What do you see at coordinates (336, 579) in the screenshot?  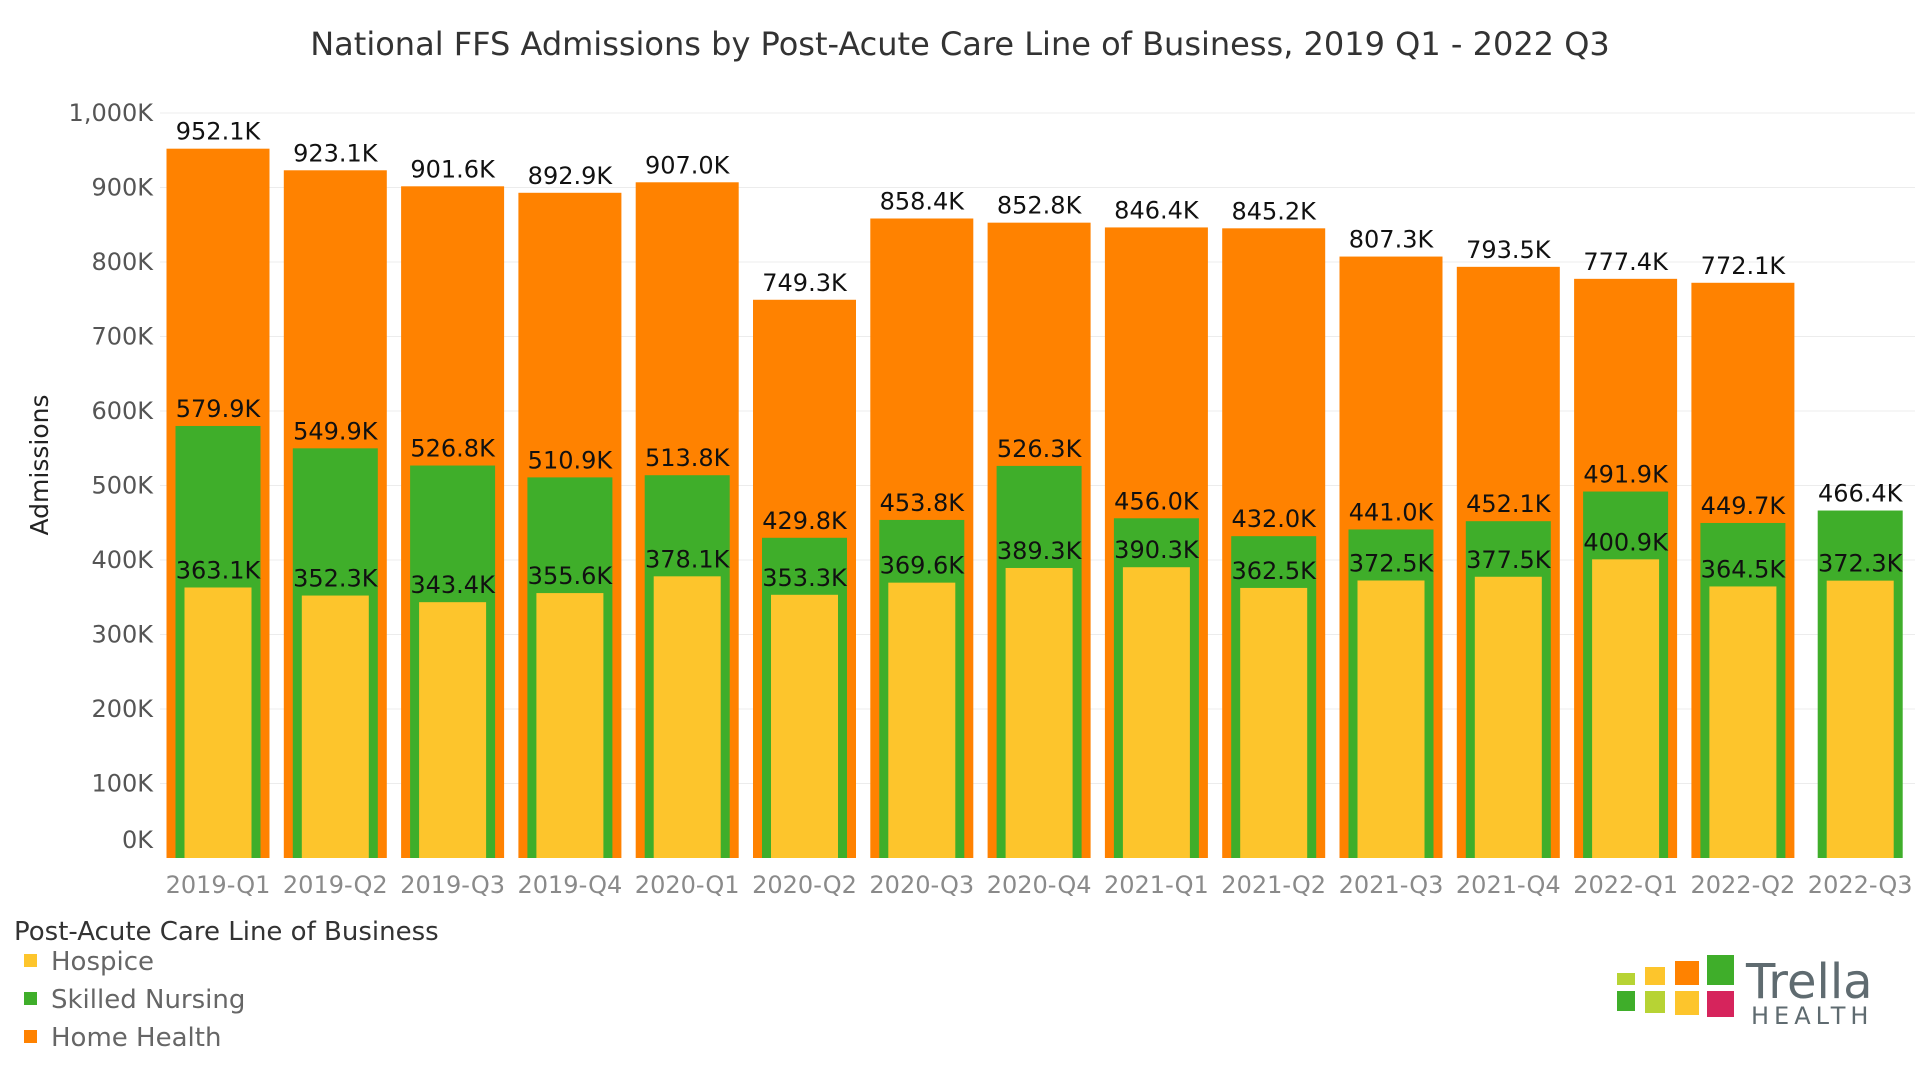 I see `hospice-data-label: 352.3K` at bounding box center [336, 579].